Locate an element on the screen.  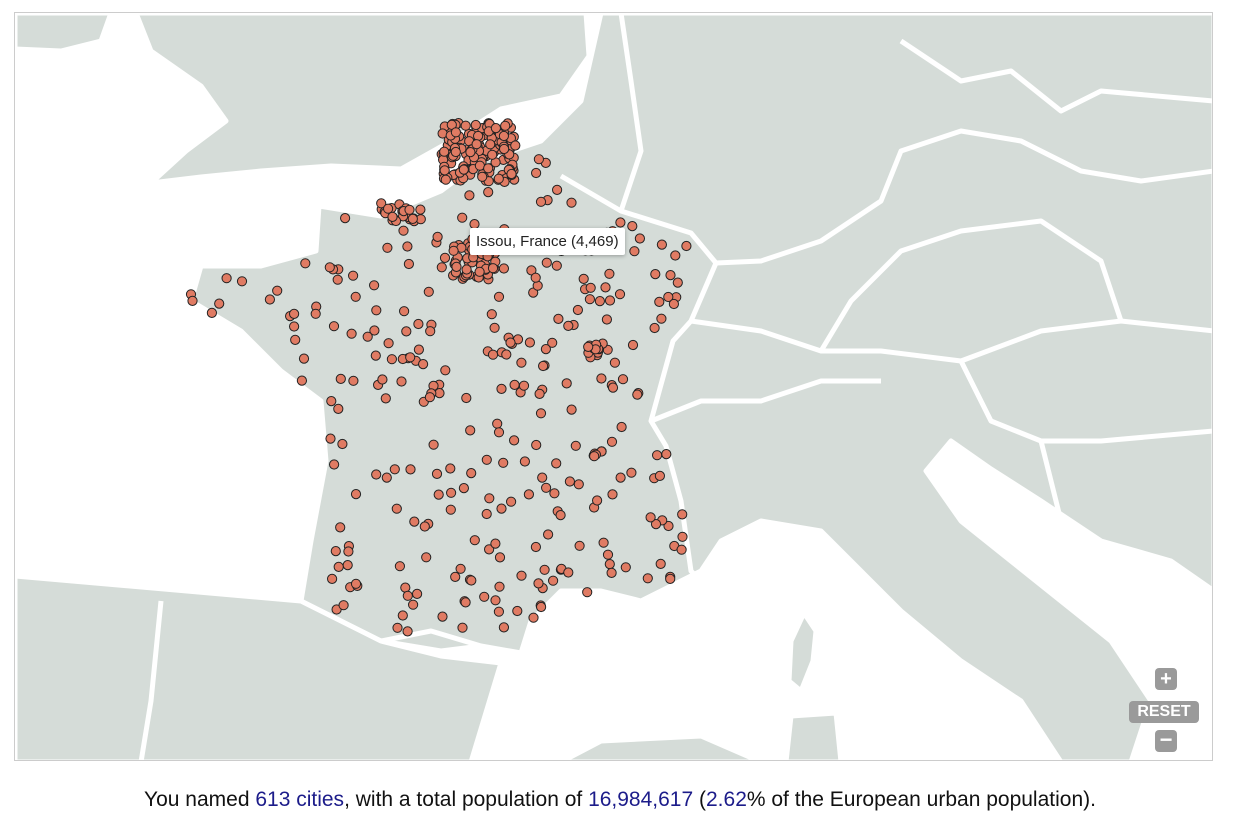
zoom-out: − is located at coordinates (1166, 740).